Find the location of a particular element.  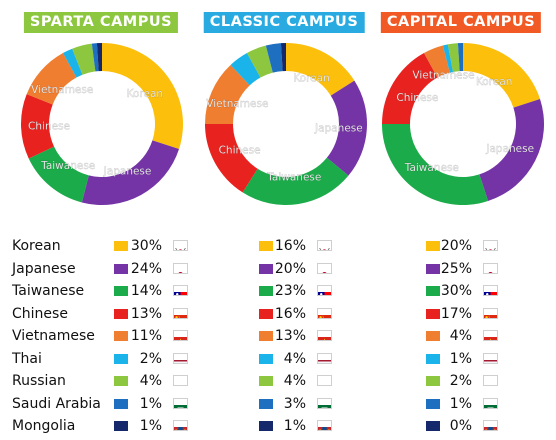

chart-title: CLASSIC CAMPUS is located at coordinates (284, 22).